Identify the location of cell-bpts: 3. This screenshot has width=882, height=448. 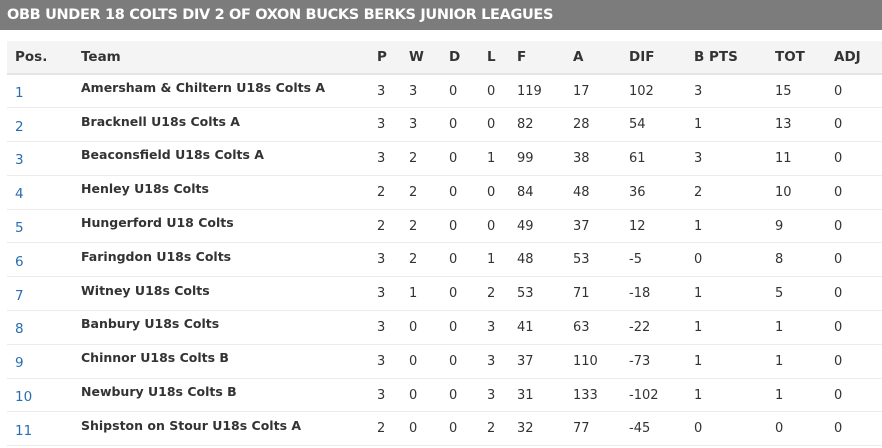
(698, 158).